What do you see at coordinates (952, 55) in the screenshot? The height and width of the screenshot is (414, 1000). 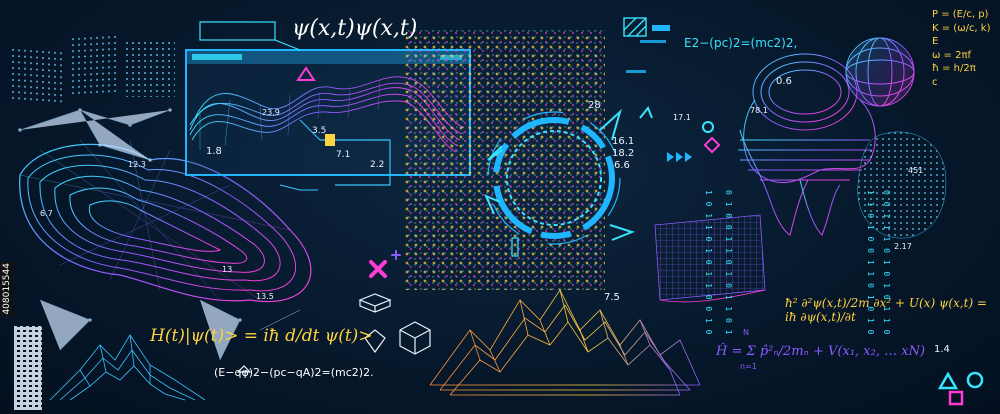 I see `legend-line: ω = 2πf` at bounding box center [952, 55].